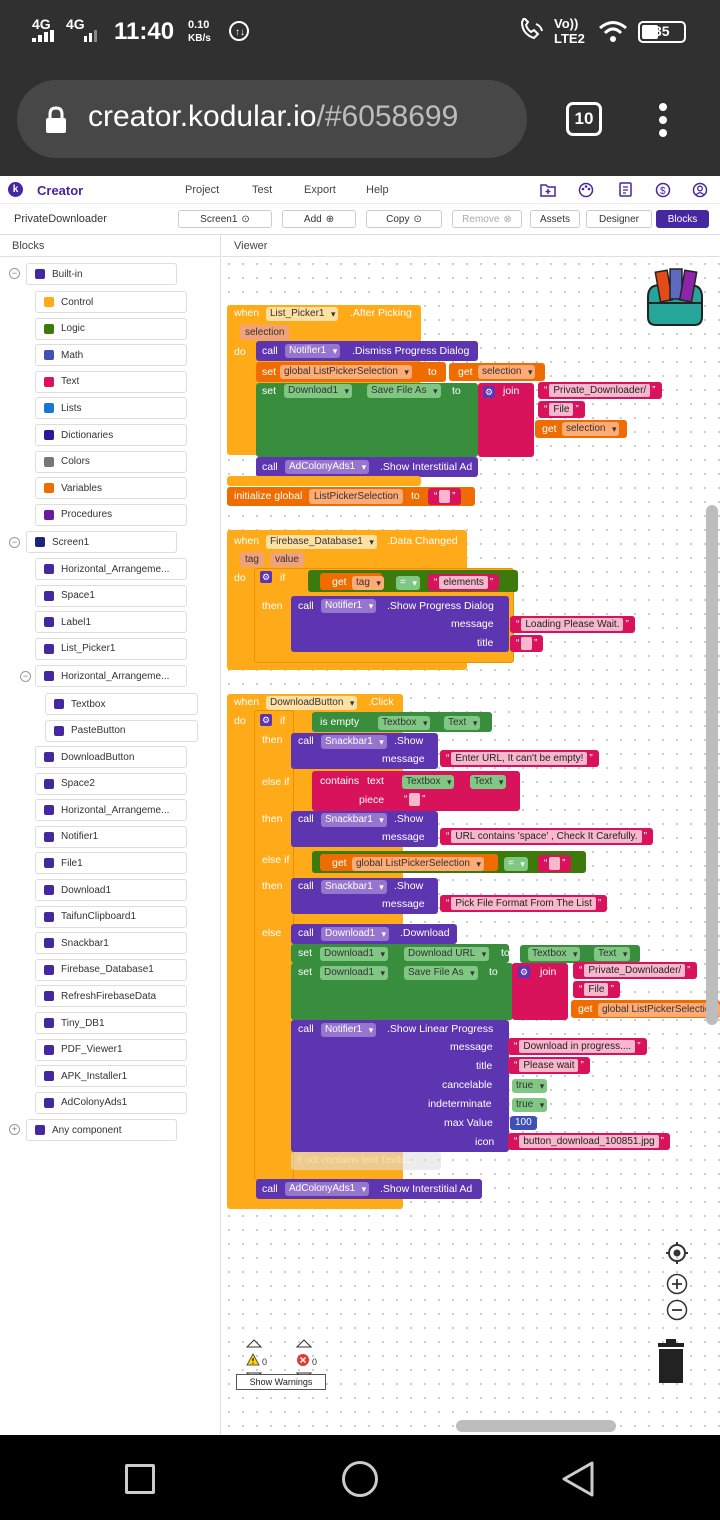  What do you see at coordinates (589, 1141) in the screenshot?
I see `string-value: button_download_100851.jpg` at bounding box center [589, 1141].